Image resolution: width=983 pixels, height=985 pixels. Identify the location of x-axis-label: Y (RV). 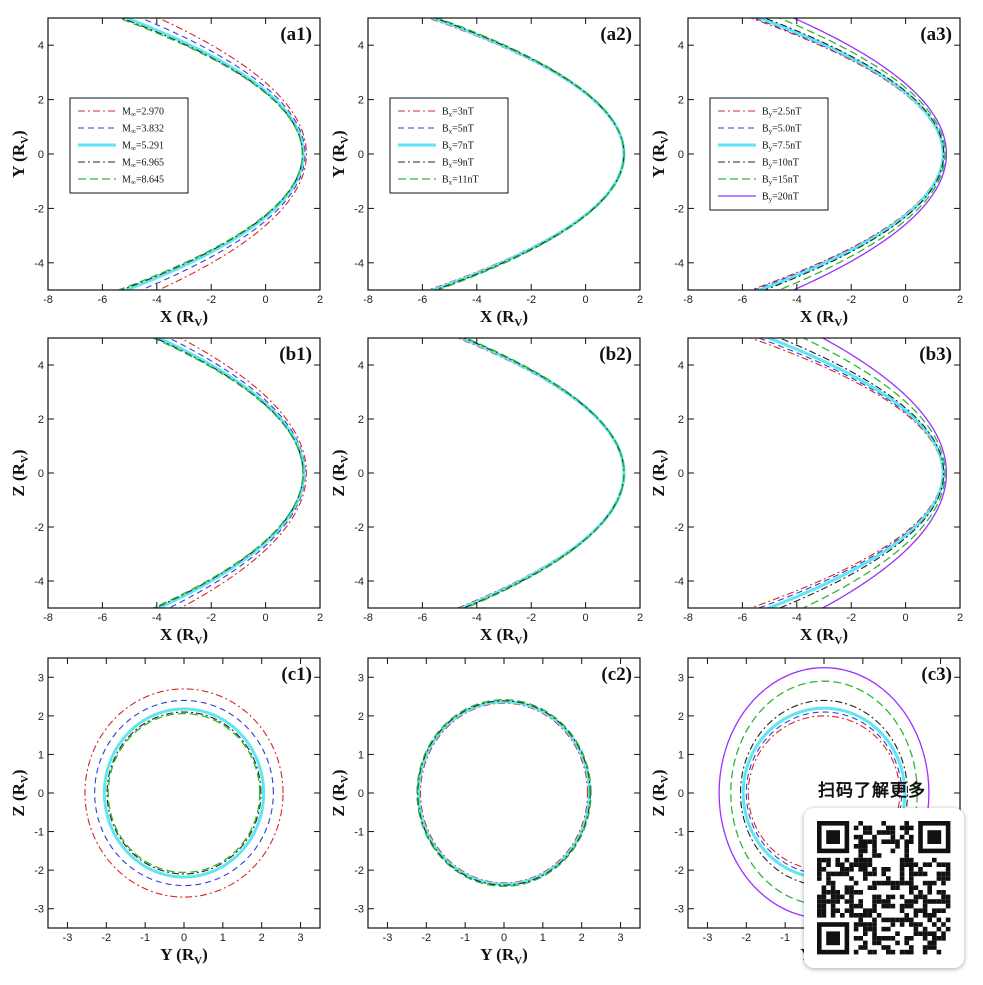
(183, 956).